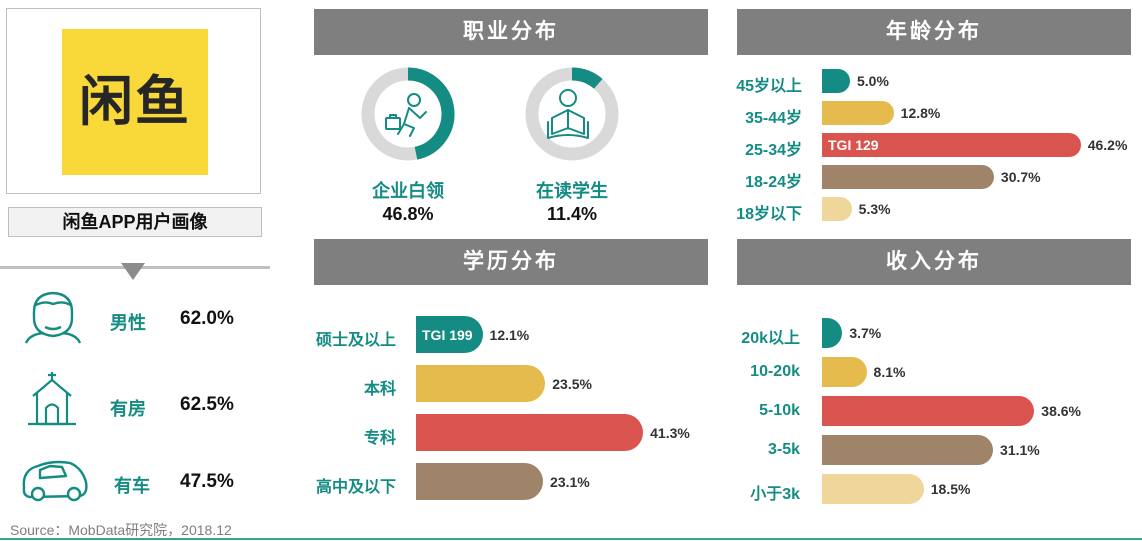  I want to click on trait-value-house: 62.5%, so click(207, 405).